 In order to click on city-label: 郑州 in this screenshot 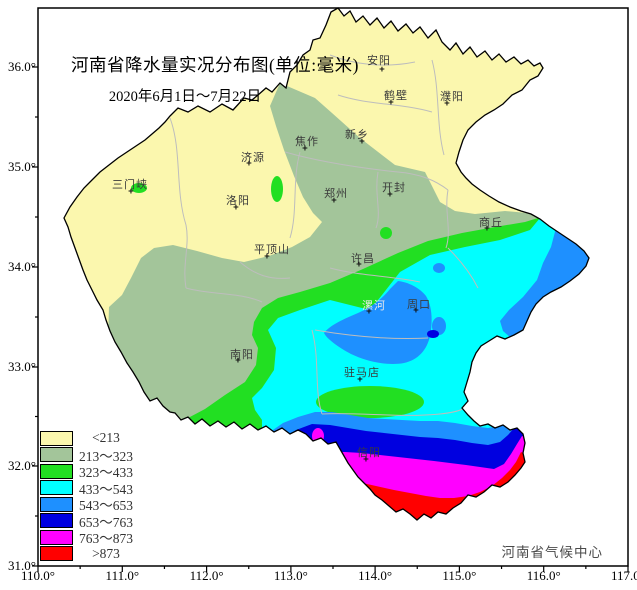, I will do `click(336, 194)`.